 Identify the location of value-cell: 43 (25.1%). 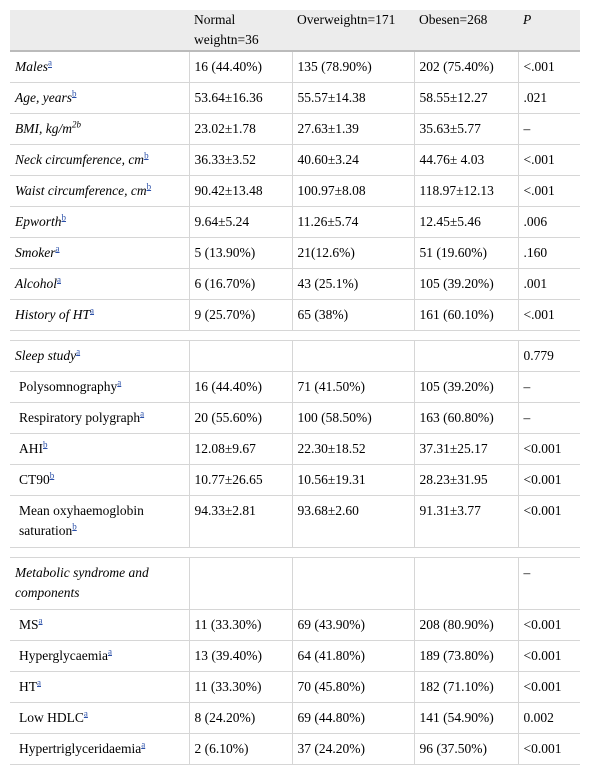
(352, 284).